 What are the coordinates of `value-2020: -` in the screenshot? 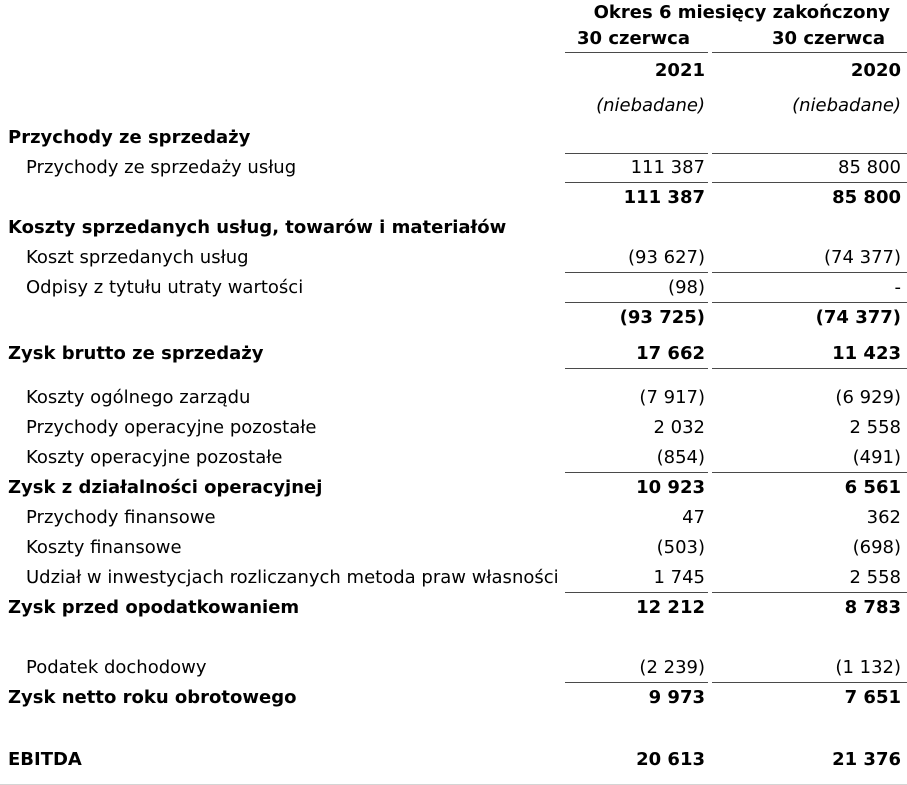 It's located at (809, 288).